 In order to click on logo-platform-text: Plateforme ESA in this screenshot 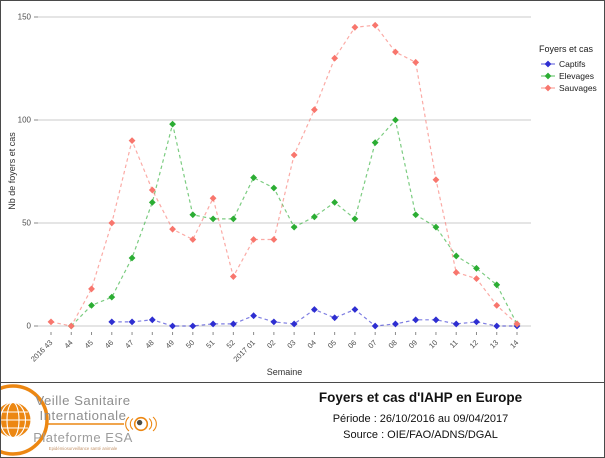, I will do `click(83, 437)`.